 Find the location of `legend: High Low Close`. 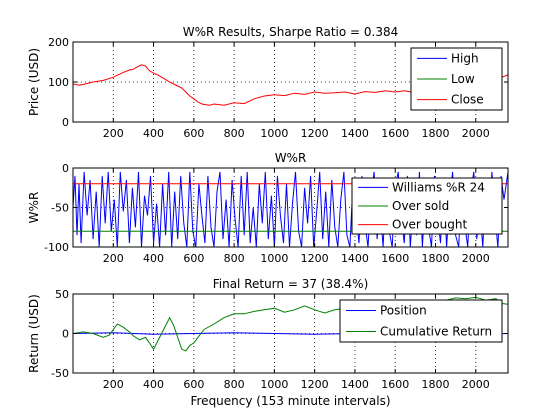

legend: High Low Close is located at coordinates (456, 79).